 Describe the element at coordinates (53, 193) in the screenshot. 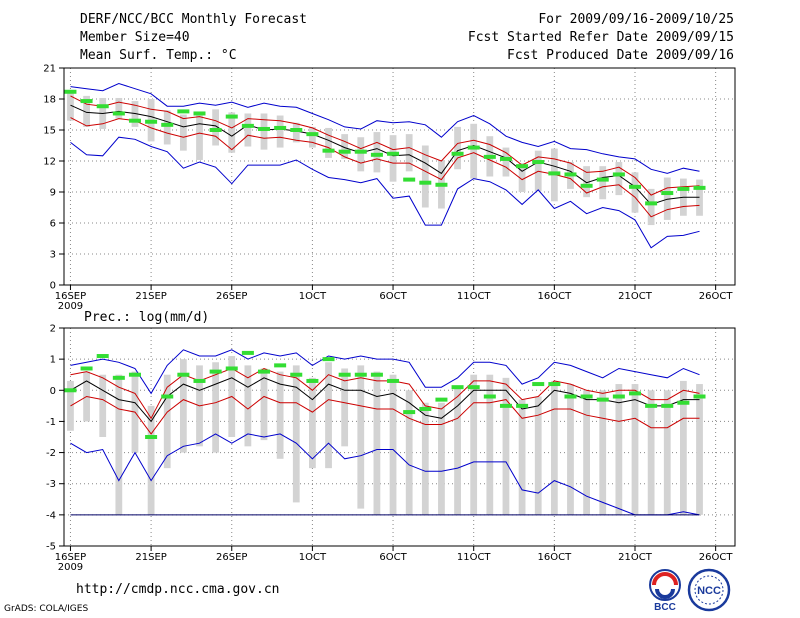

I see `p1-ytick-label: 9` at that location.